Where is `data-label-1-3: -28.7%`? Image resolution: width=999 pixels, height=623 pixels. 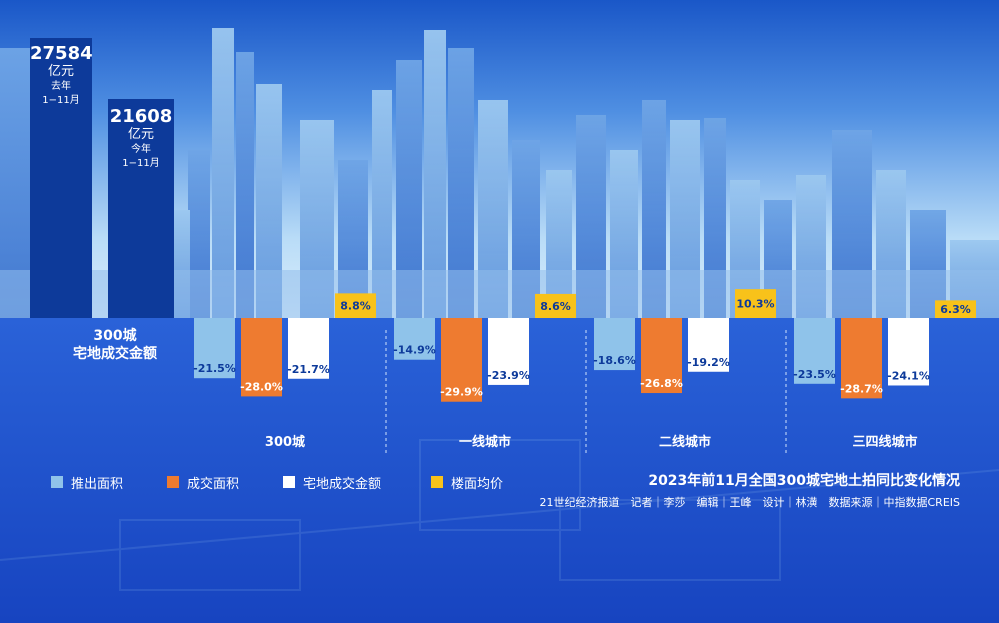 data-label-1-3: -28.7% is located at coordinates (861, 388).